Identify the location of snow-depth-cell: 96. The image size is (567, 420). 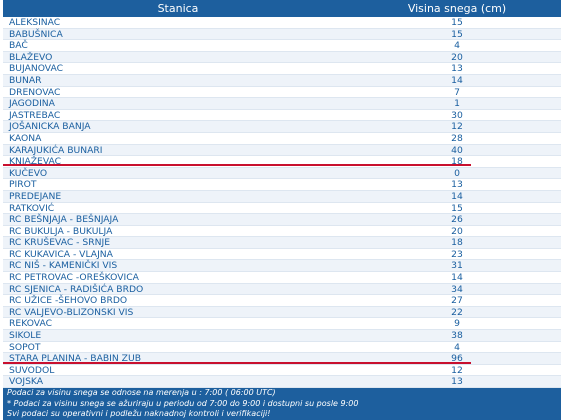
(457, 359).